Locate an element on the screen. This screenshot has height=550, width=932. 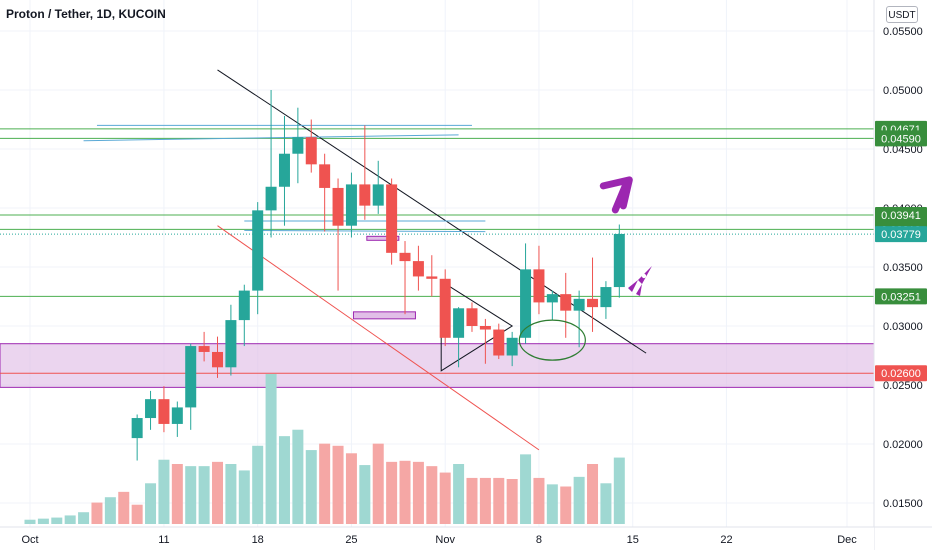
y-tick-label: 0.05000 is located at coordinates (903, 91).